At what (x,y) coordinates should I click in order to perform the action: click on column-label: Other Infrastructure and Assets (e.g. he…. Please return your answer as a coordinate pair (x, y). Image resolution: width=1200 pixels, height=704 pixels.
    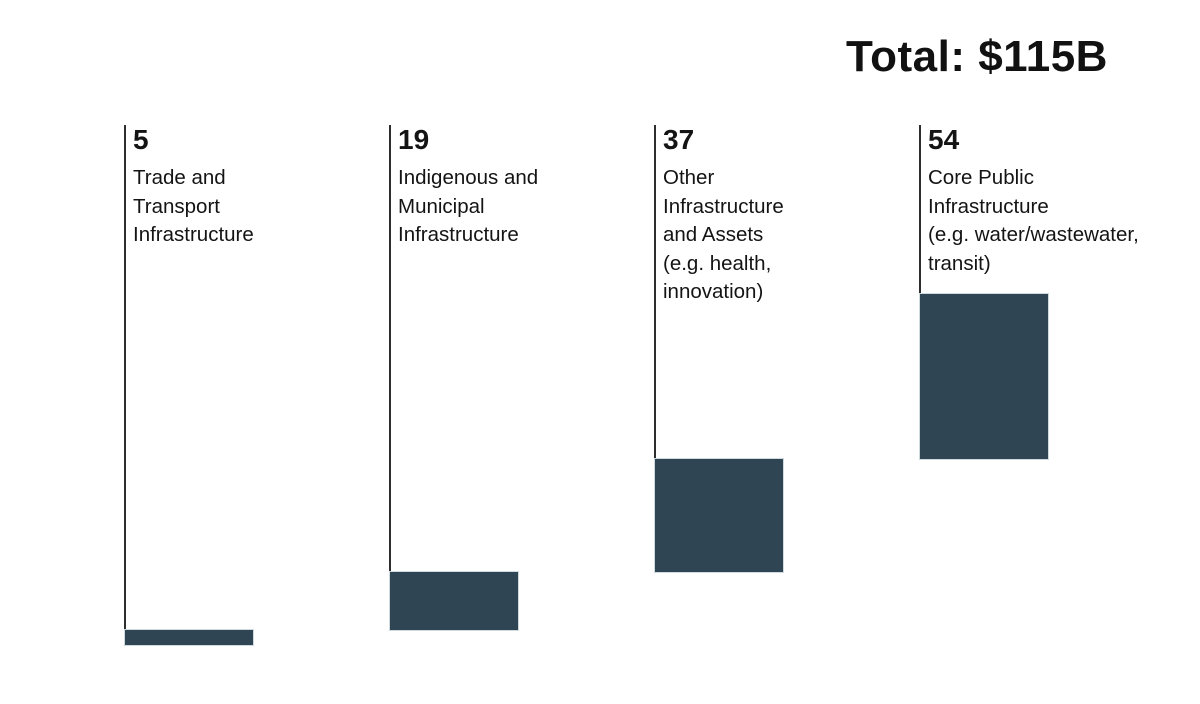
    Looking at the image, I should click on (723, 235).